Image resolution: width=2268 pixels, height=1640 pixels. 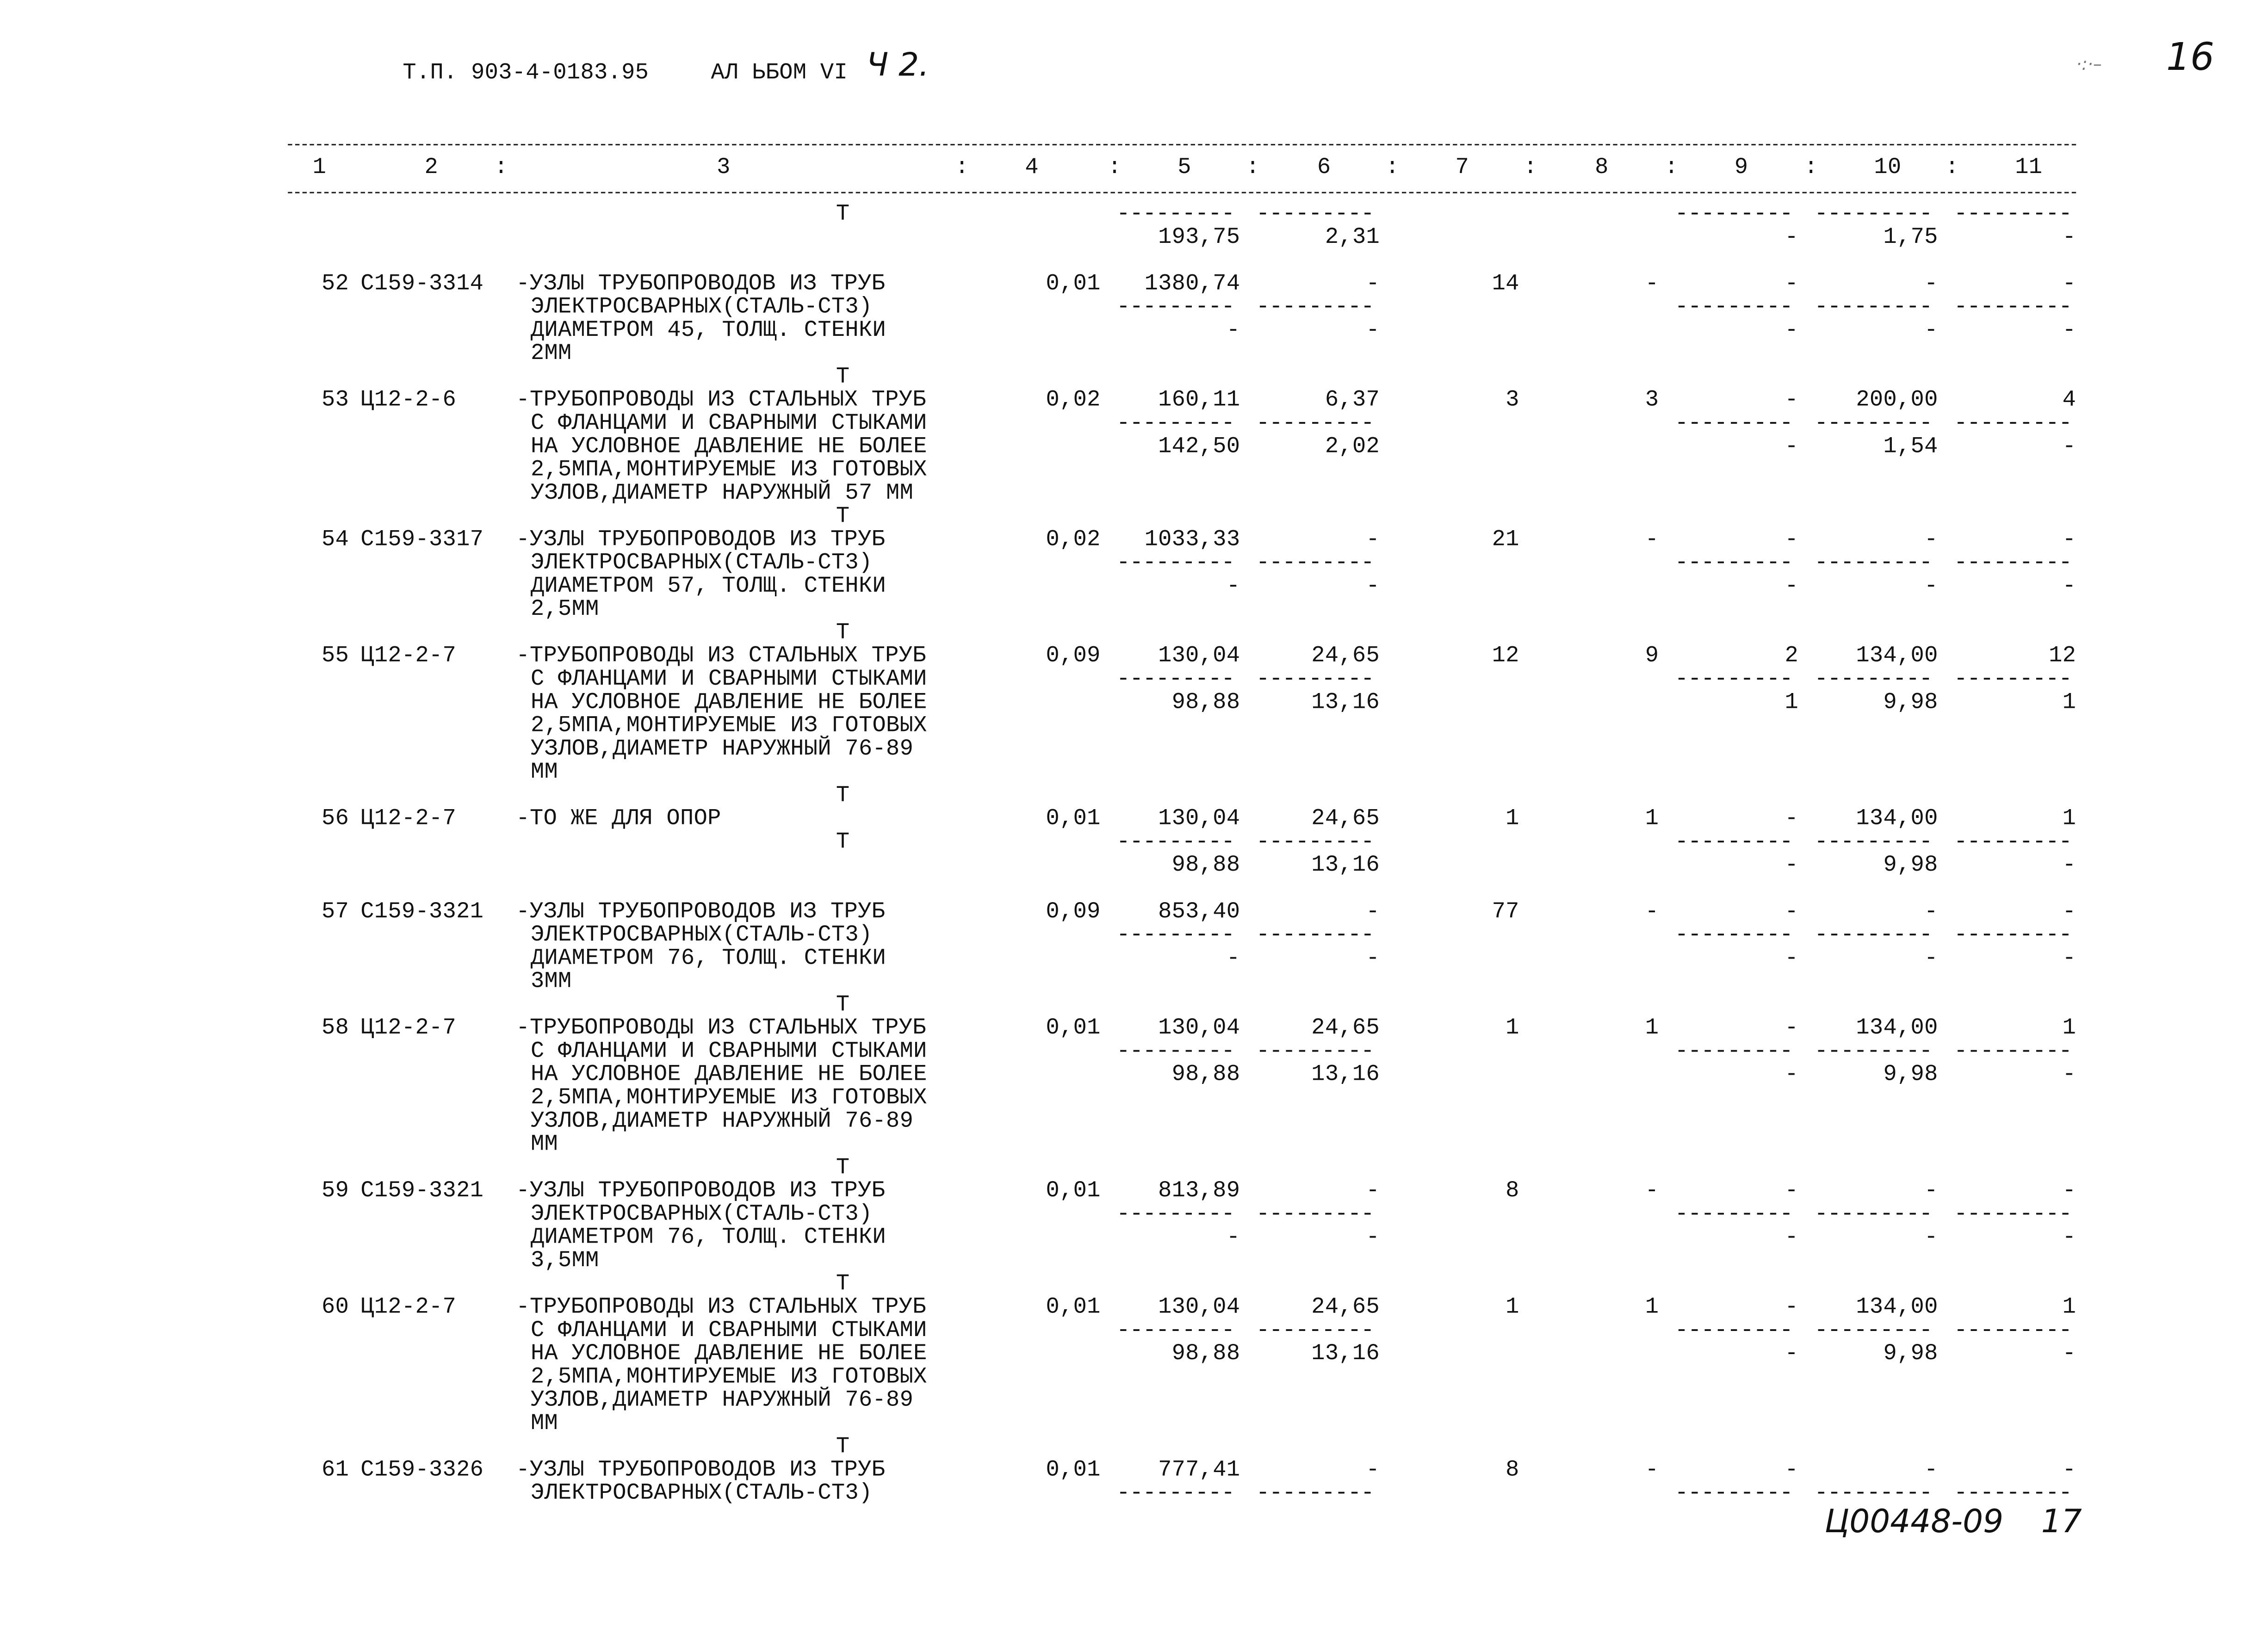 What do you see at coordinates (335, 912) in the screenshot?
I see `item-number: 57` at bounding box center [335, 912].